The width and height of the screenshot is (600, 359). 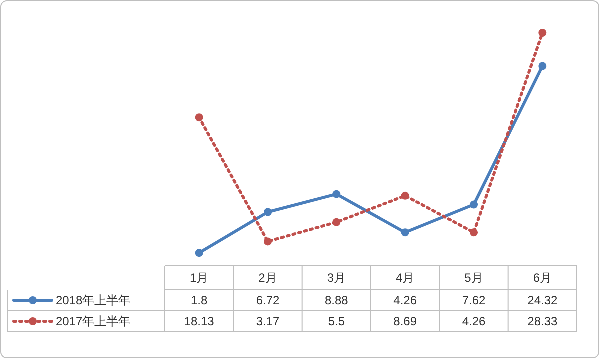 I want to click on x-tick-label: 1月, so click(x=199, y=278).